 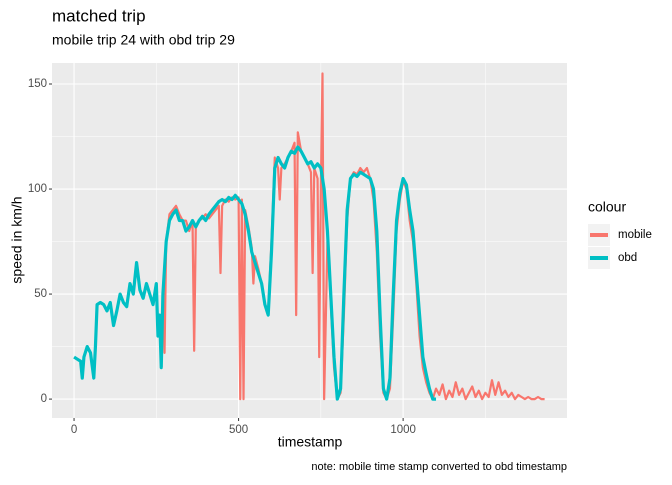 I want to click on legend-label: obd, so click(x=627, y=258).